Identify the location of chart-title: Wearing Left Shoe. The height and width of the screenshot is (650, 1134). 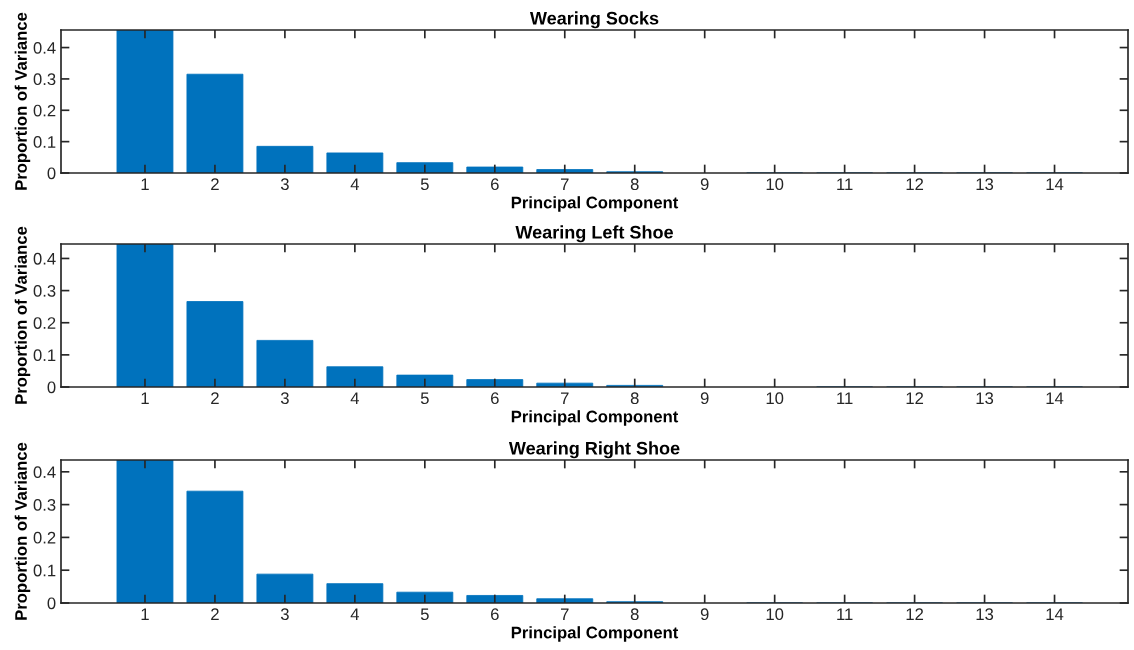
(594, 234).